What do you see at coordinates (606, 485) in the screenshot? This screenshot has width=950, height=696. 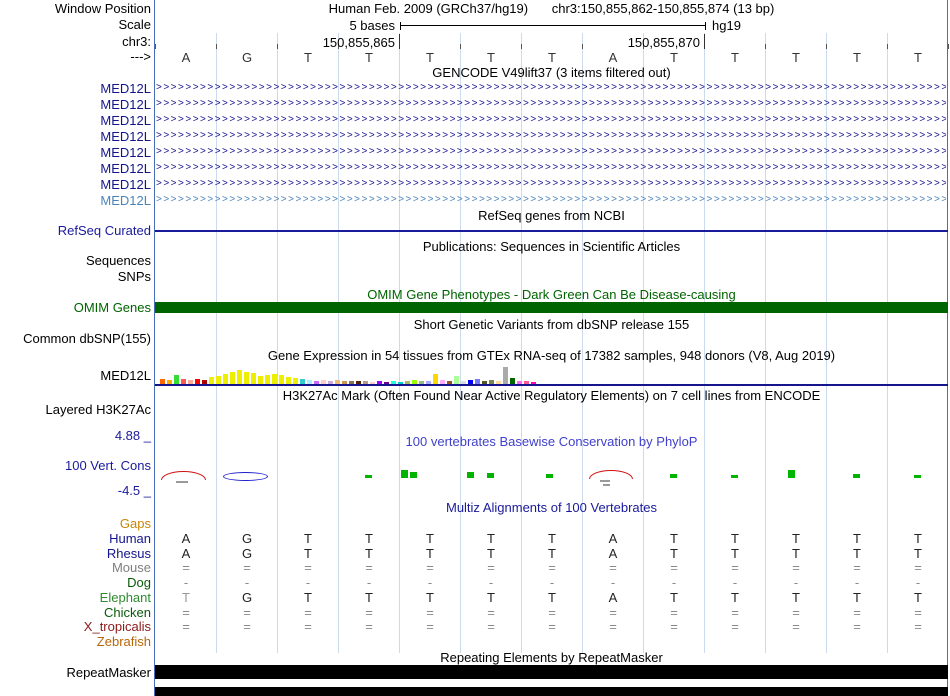 I see `phylop-negative-dash` at bounding box center [606, 485].